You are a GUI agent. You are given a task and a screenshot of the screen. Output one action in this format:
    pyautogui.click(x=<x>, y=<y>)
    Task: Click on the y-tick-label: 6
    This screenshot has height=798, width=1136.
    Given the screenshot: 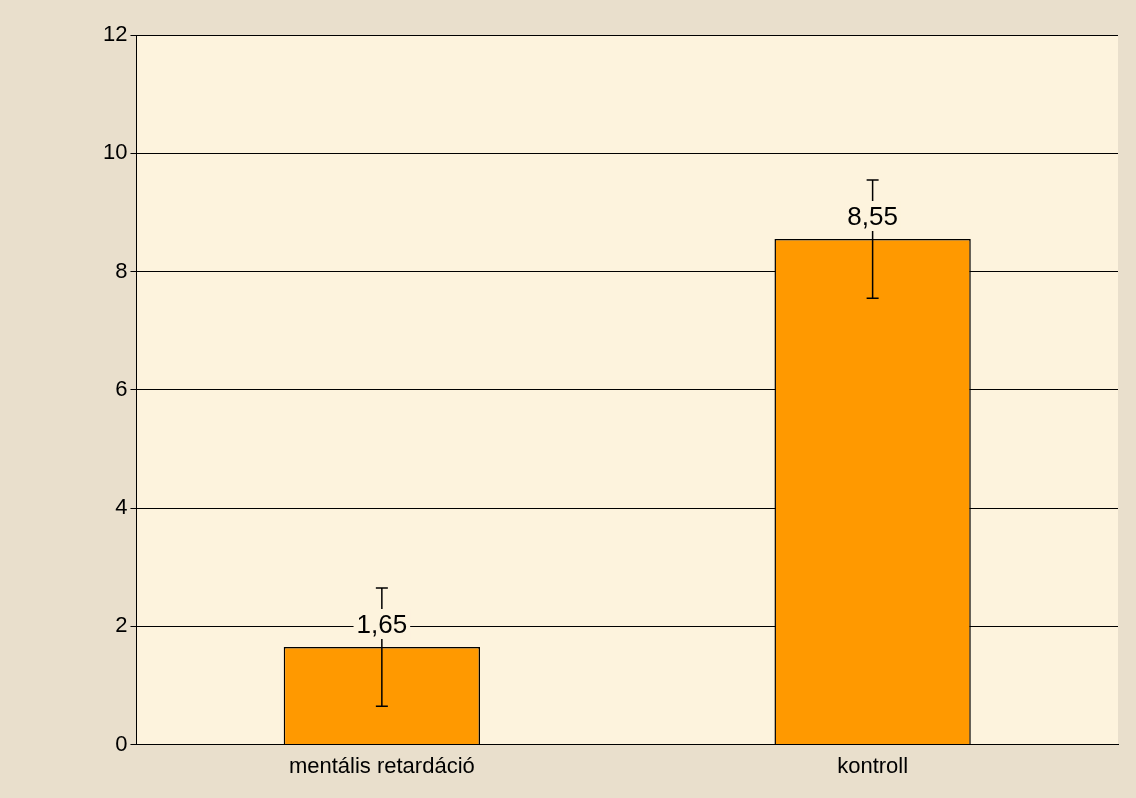 What is the action you would take?
    pyautogui.click(x=121, y=388)
    